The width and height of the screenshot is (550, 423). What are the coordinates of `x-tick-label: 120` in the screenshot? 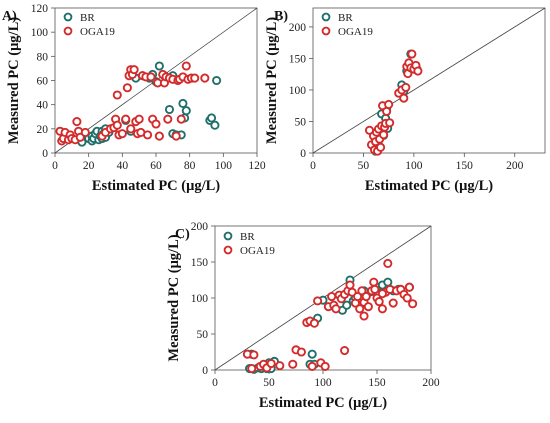 It's located at (257, 166).